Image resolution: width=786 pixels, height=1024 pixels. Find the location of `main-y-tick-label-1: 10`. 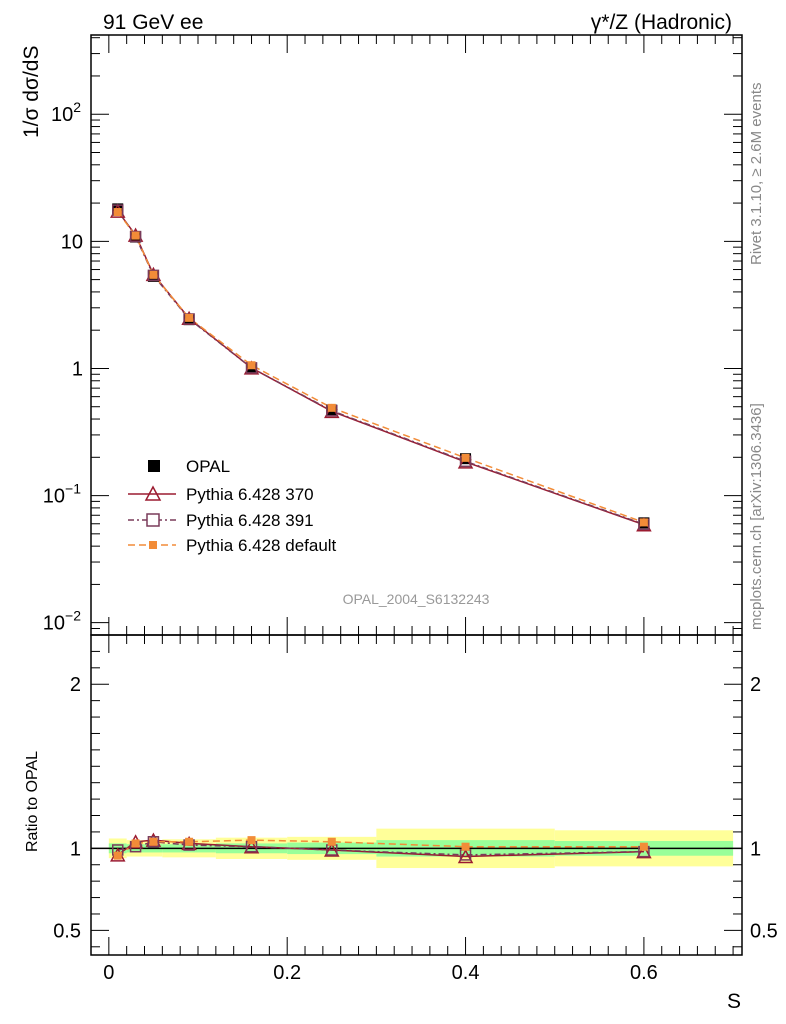

main-y-tick-label-1: 10 is located at coordinates (72, 242).